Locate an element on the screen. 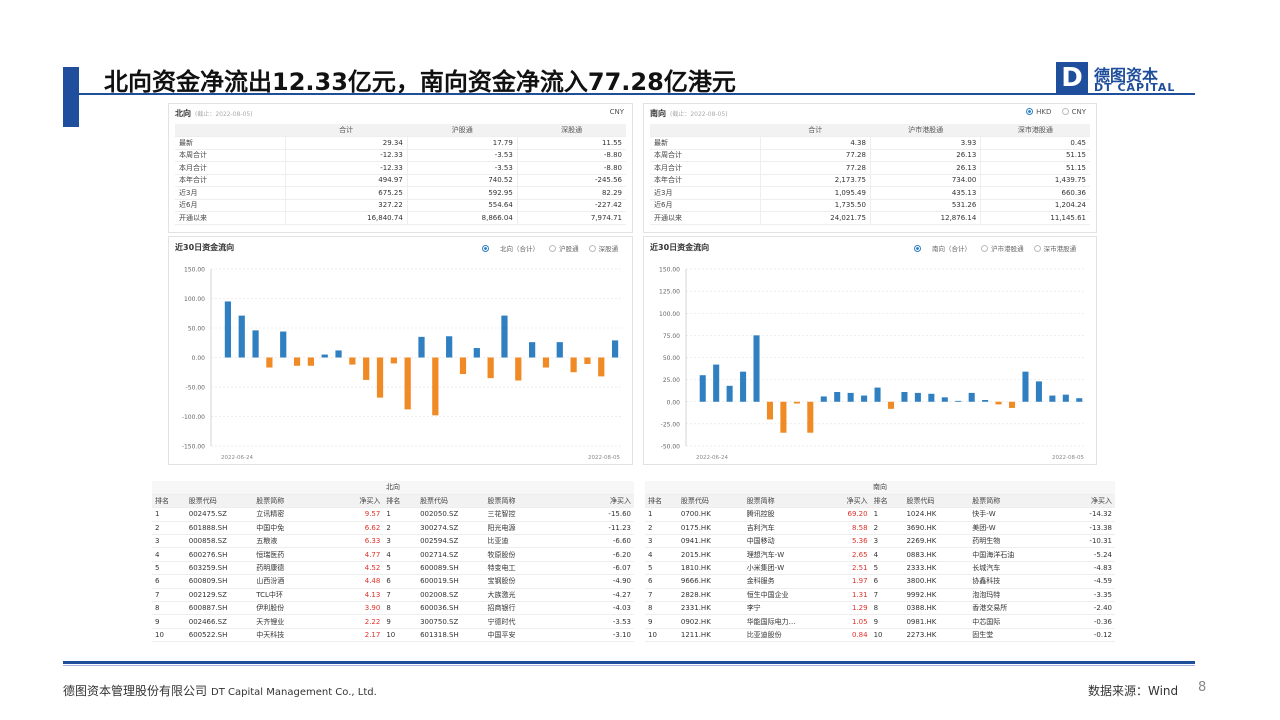 This screenshot has height=720, width=1280. table-row: 5 1810.HK 小米集团-W 2.51 5 2333.HK 长城汽车 -4.83 is located at coordinates (880, 568).